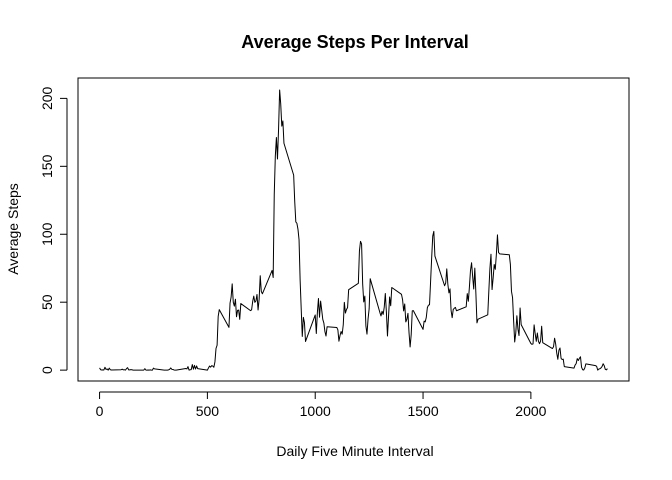 The width and height of the screenshot is (672, 480). I want to click on x-axis: 0 500 1000 1500 2000, so click(321, 405).